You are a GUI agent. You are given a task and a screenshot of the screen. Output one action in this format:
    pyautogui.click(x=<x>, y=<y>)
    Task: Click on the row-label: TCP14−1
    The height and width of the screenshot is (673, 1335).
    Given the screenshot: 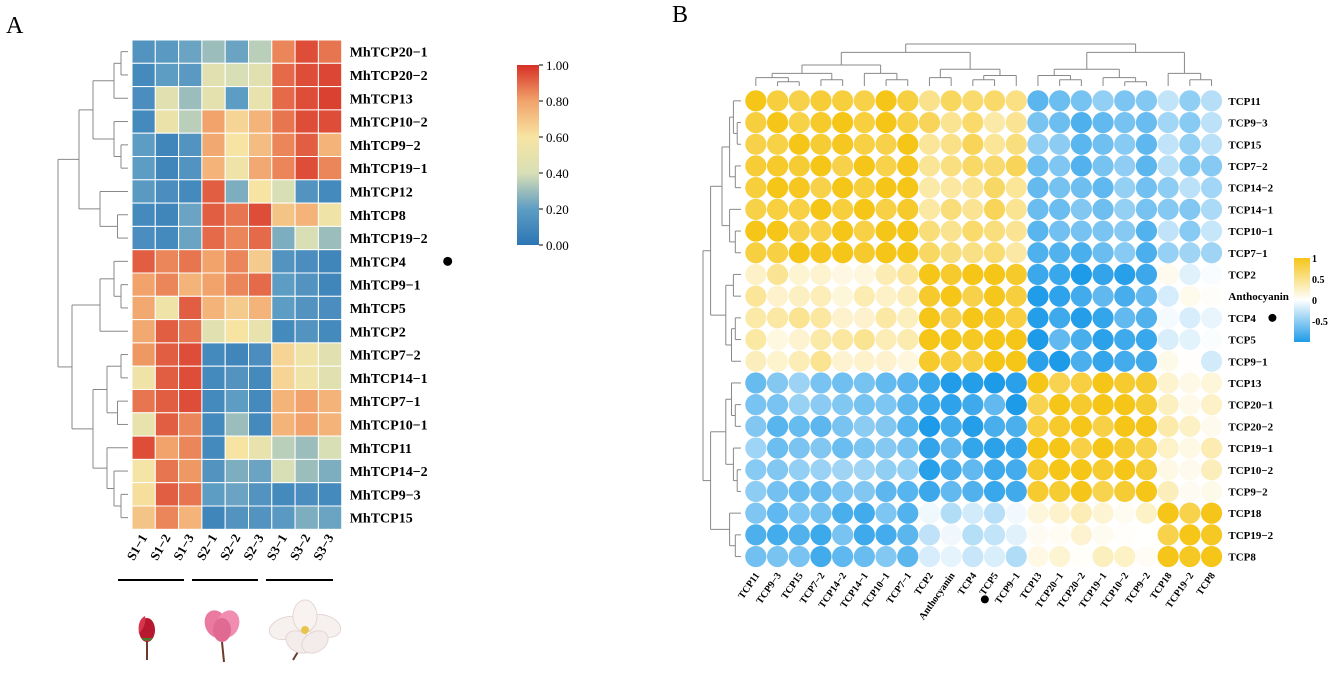 What is the action you would take?
    pyautogui.click(x=1250, y=210)
    